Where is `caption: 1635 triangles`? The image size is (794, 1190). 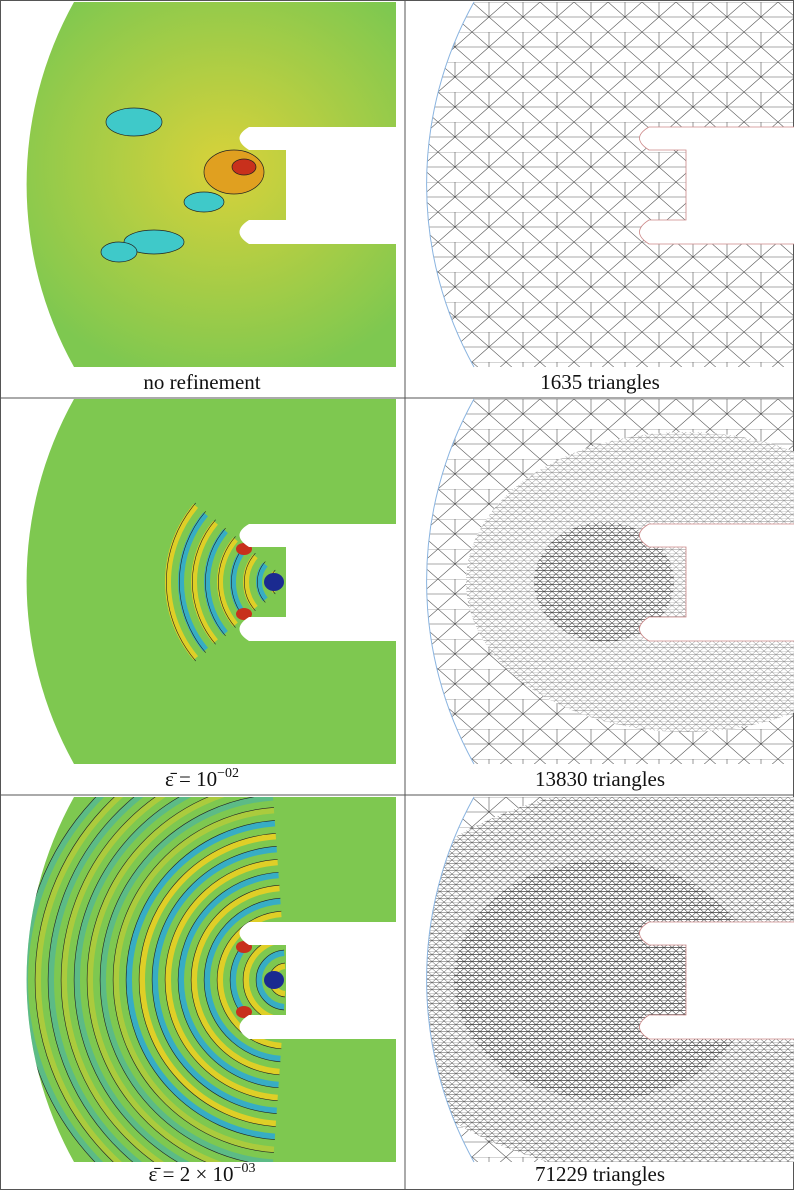 caption: 1635 triangles is located at coordinates (600, 382).